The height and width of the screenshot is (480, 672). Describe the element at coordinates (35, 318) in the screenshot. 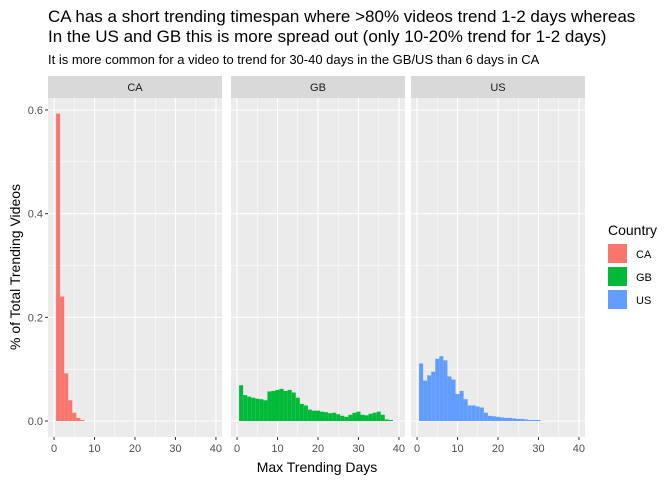

I see `y-tick-label: 0.2` at that location.